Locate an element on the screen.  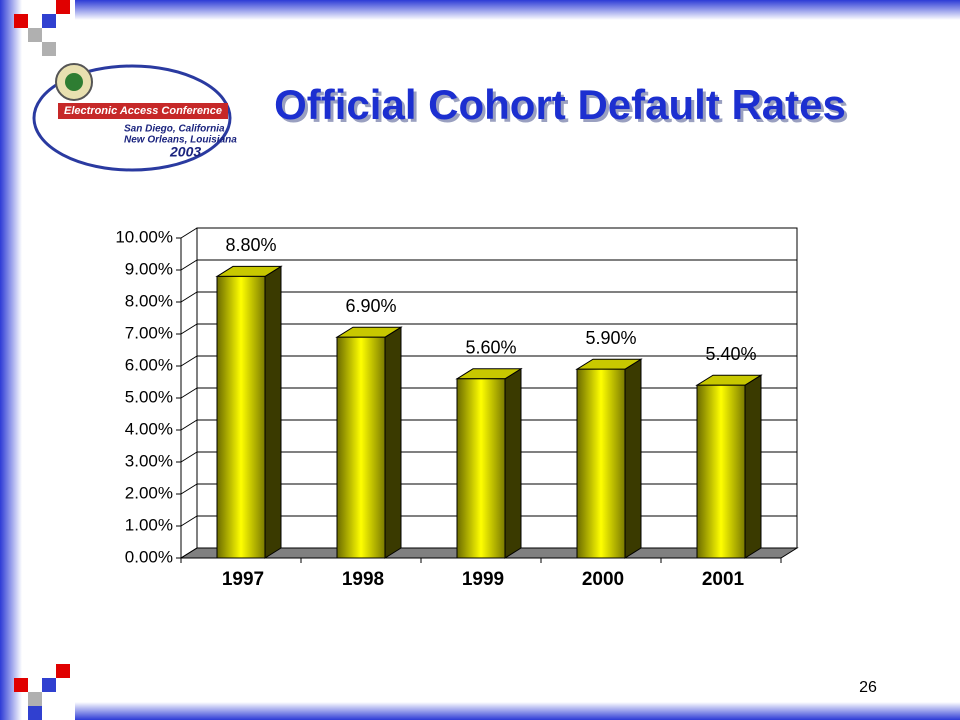
frame-top is located at coordinates (517, 10).